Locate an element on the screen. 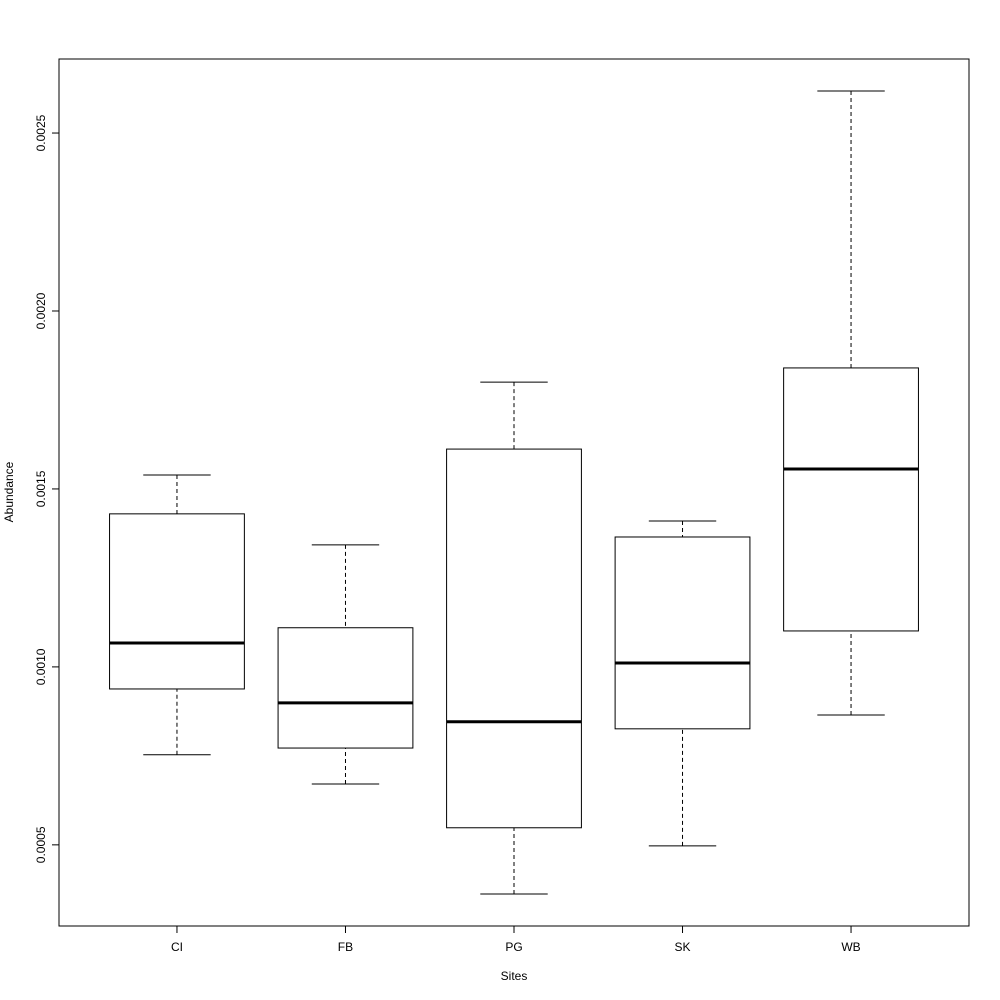 This screenshot has height=1000, width=1000. x-tick-label: CI is located at coordinates (177, 947).